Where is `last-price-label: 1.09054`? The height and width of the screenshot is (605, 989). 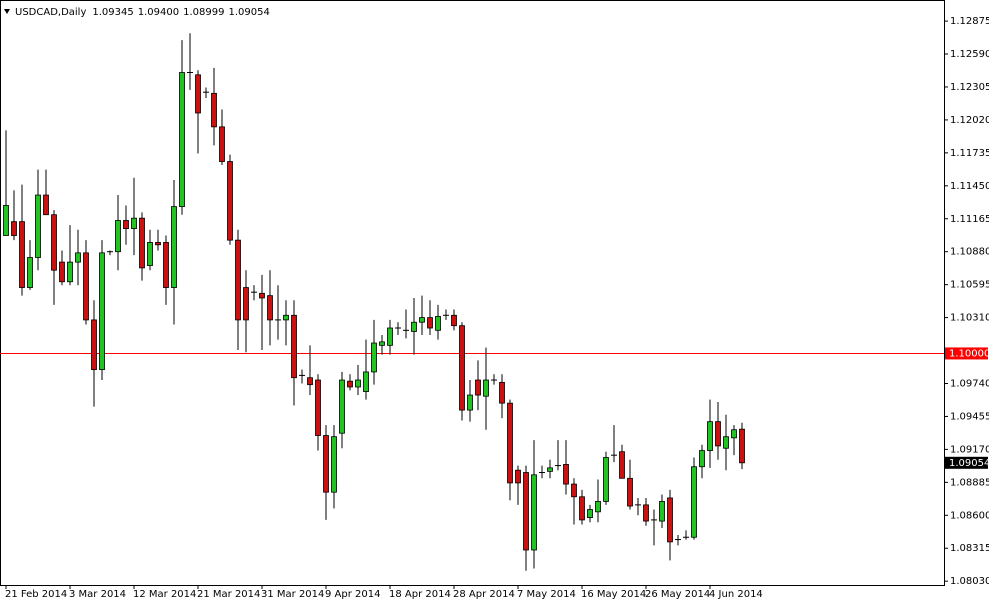
last-price-label: 1.09054 is located at coordinates (969, 463).